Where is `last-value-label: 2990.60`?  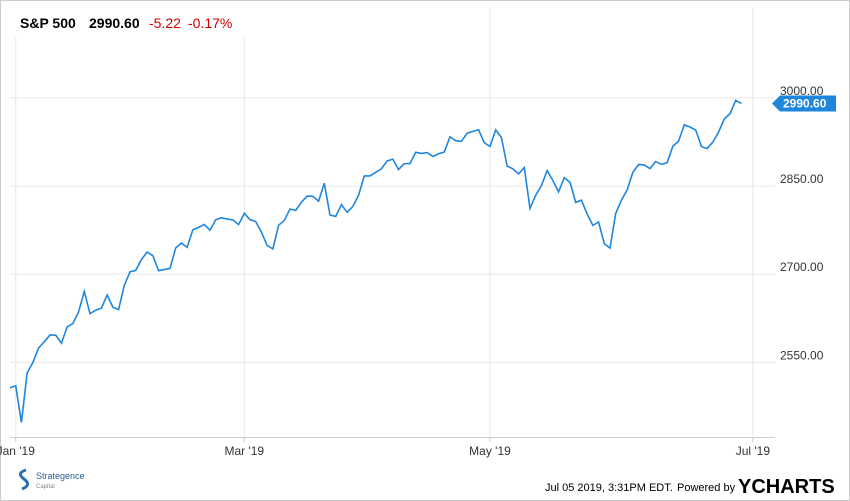
last-value-label: 2990.60 is located at coordinates (805, 103).